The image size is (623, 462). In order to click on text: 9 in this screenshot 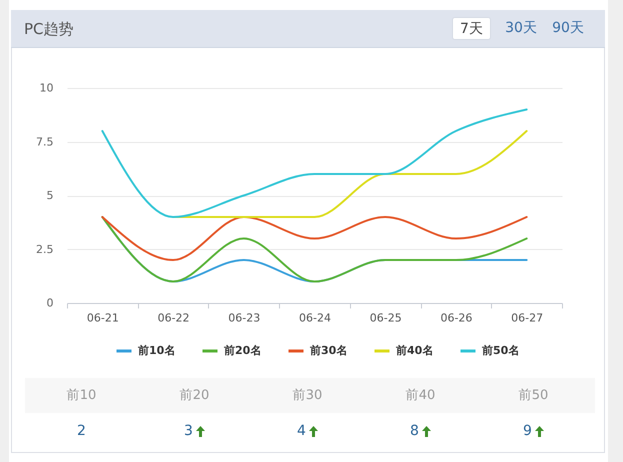, I will do `click(527, 431)`.